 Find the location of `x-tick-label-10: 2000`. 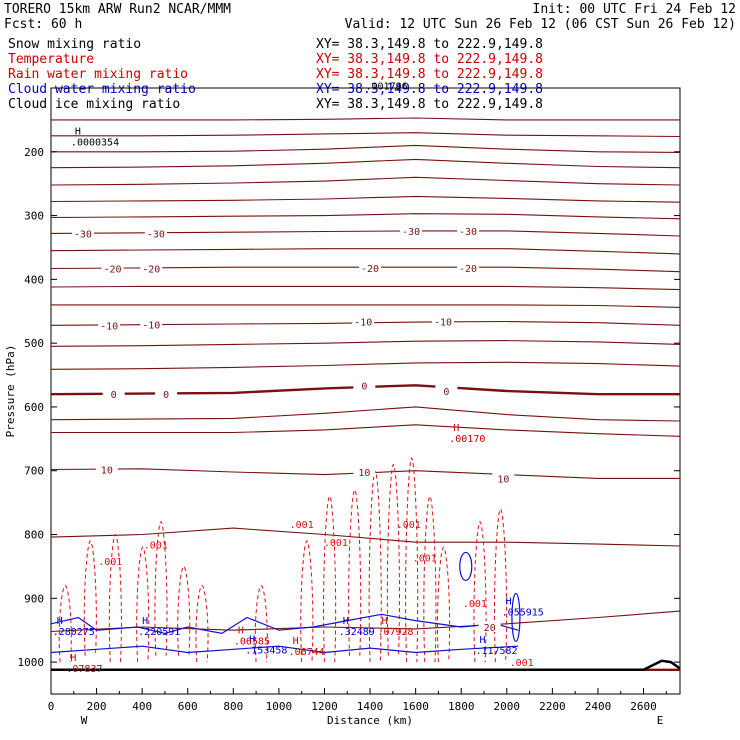

x-tick-label-10: 2000 is located at coordinates (507, 706).